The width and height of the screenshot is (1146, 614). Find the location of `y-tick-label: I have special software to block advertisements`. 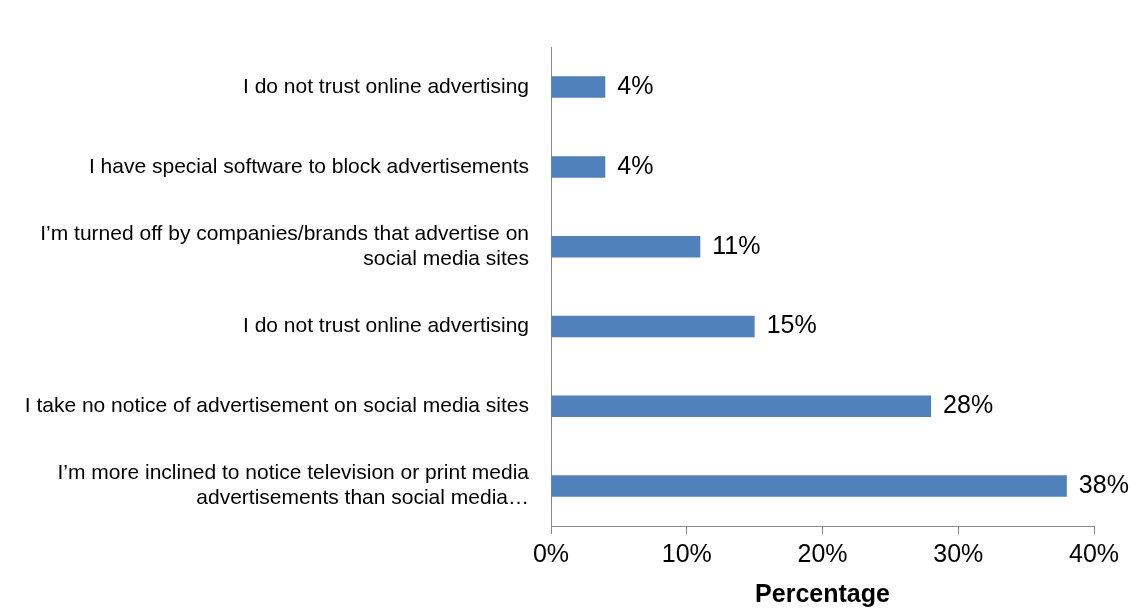

y-tick-label: I have special software to block advertisements is located at coordinates (308, 165).